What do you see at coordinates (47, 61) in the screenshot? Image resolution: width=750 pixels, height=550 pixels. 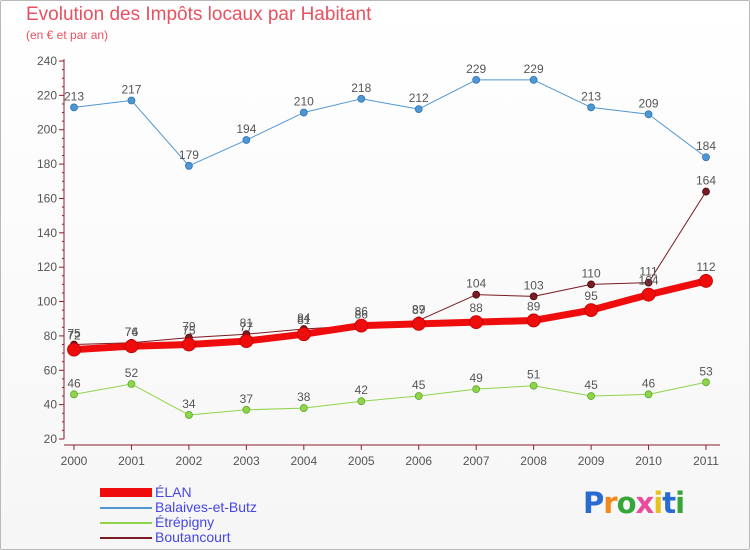 I see `y-tick-label: 240` at bounding box center [47, 61].